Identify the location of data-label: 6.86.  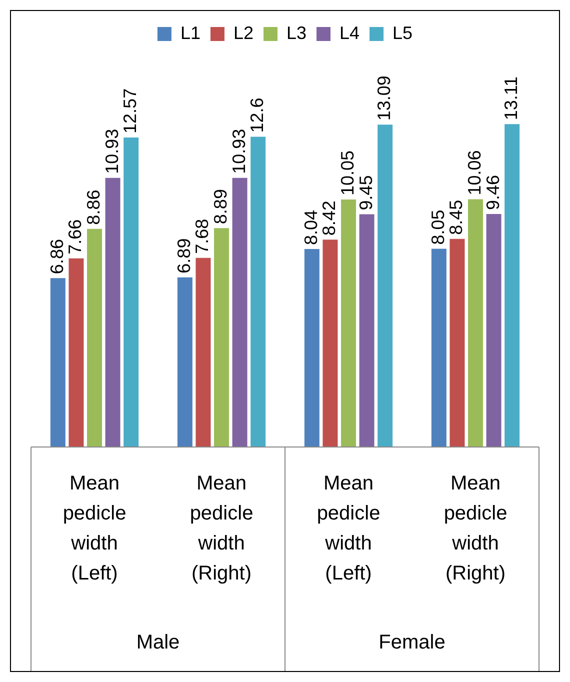
(56, 256).